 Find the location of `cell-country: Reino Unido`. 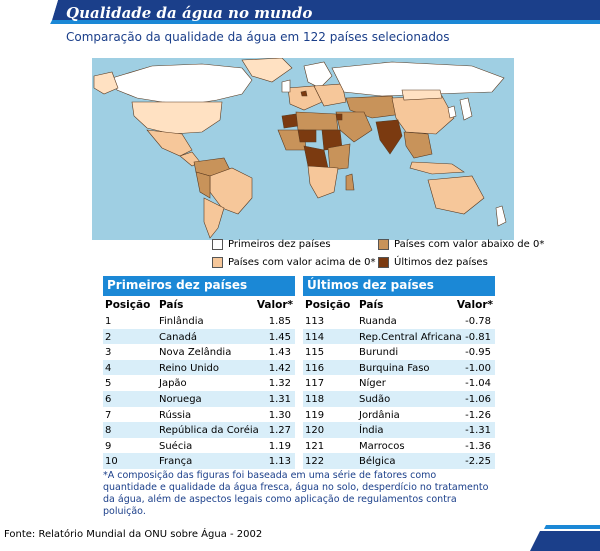

cell-country: Reino Unido is located at coordinates (189, 368).